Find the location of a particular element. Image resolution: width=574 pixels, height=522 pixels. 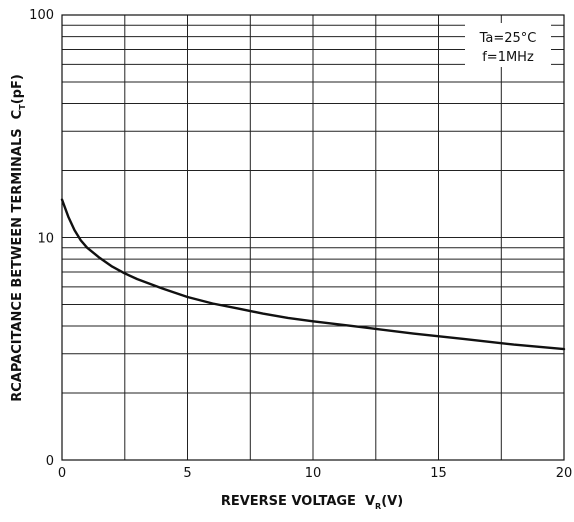

y-tick-label: 0 is located at coordinates (50, 461).